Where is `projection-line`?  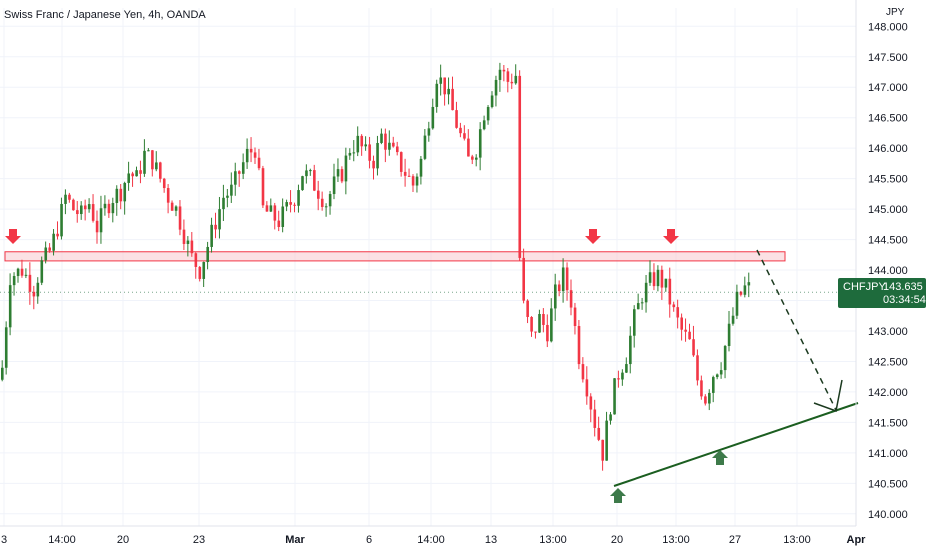
projection-line is located at coordinates (796, 330).